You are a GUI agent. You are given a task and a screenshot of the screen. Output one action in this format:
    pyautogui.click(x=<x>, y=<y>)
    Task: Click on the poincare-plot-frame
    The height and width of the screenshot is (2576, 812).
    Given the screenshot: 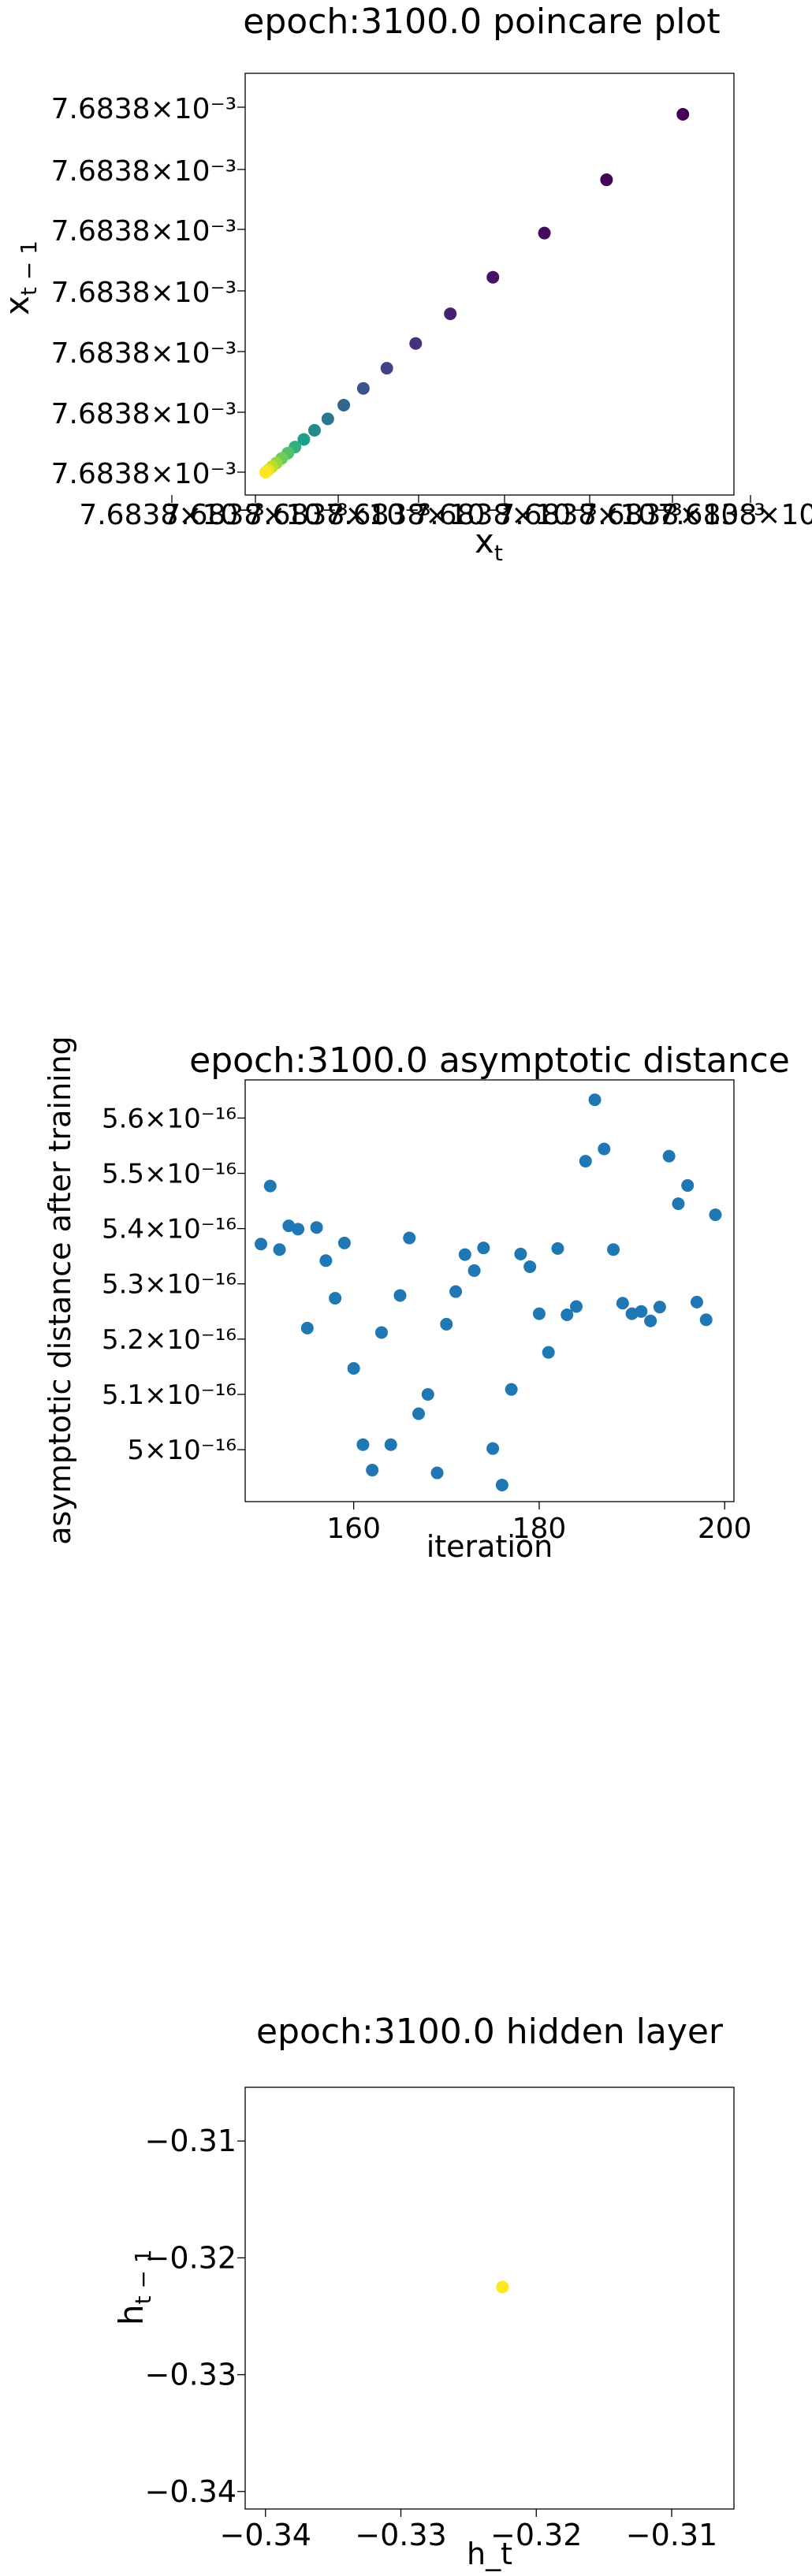 What is the action you would take?
    pyautogui.click(x=489, y=284)
    